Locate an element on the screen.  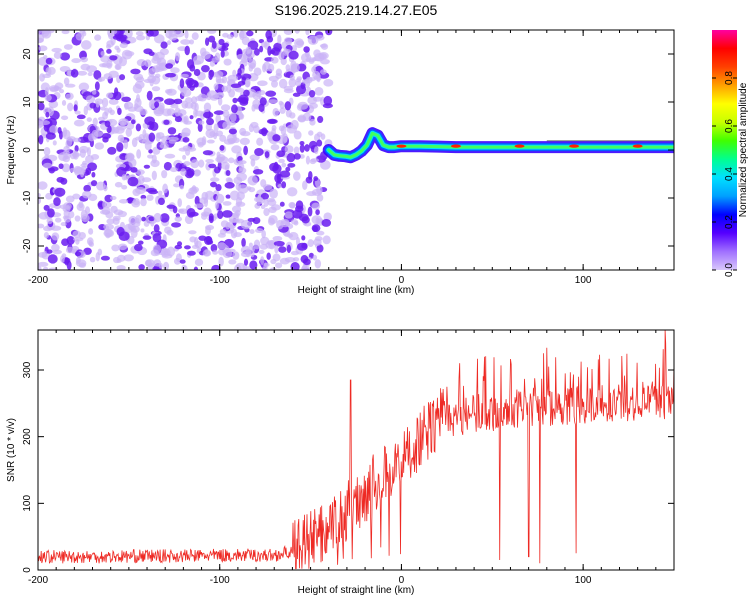
snr-ytick-label: 200 is located at coordinates (27, 436).